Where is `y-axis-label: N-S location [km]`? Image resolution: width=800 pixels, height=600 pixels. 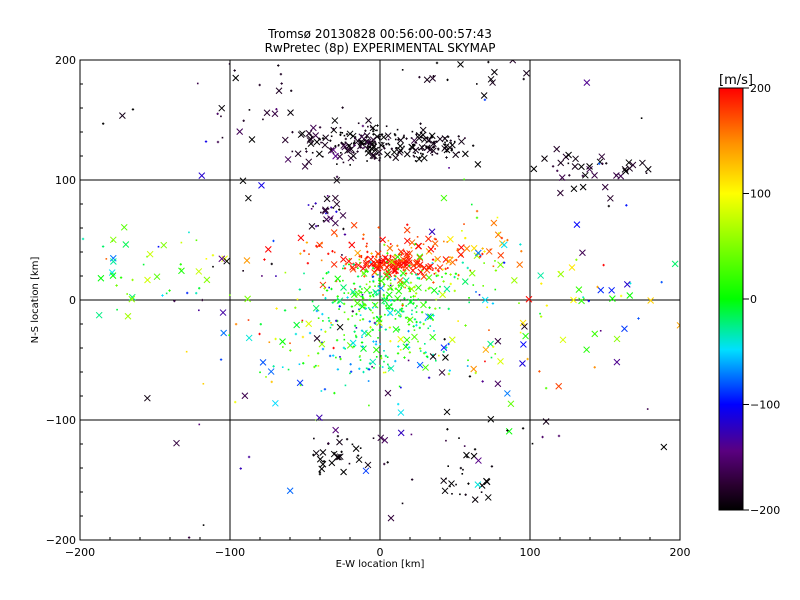 y-axis-label: N-S location [km] is located at coordinates (35, 300).